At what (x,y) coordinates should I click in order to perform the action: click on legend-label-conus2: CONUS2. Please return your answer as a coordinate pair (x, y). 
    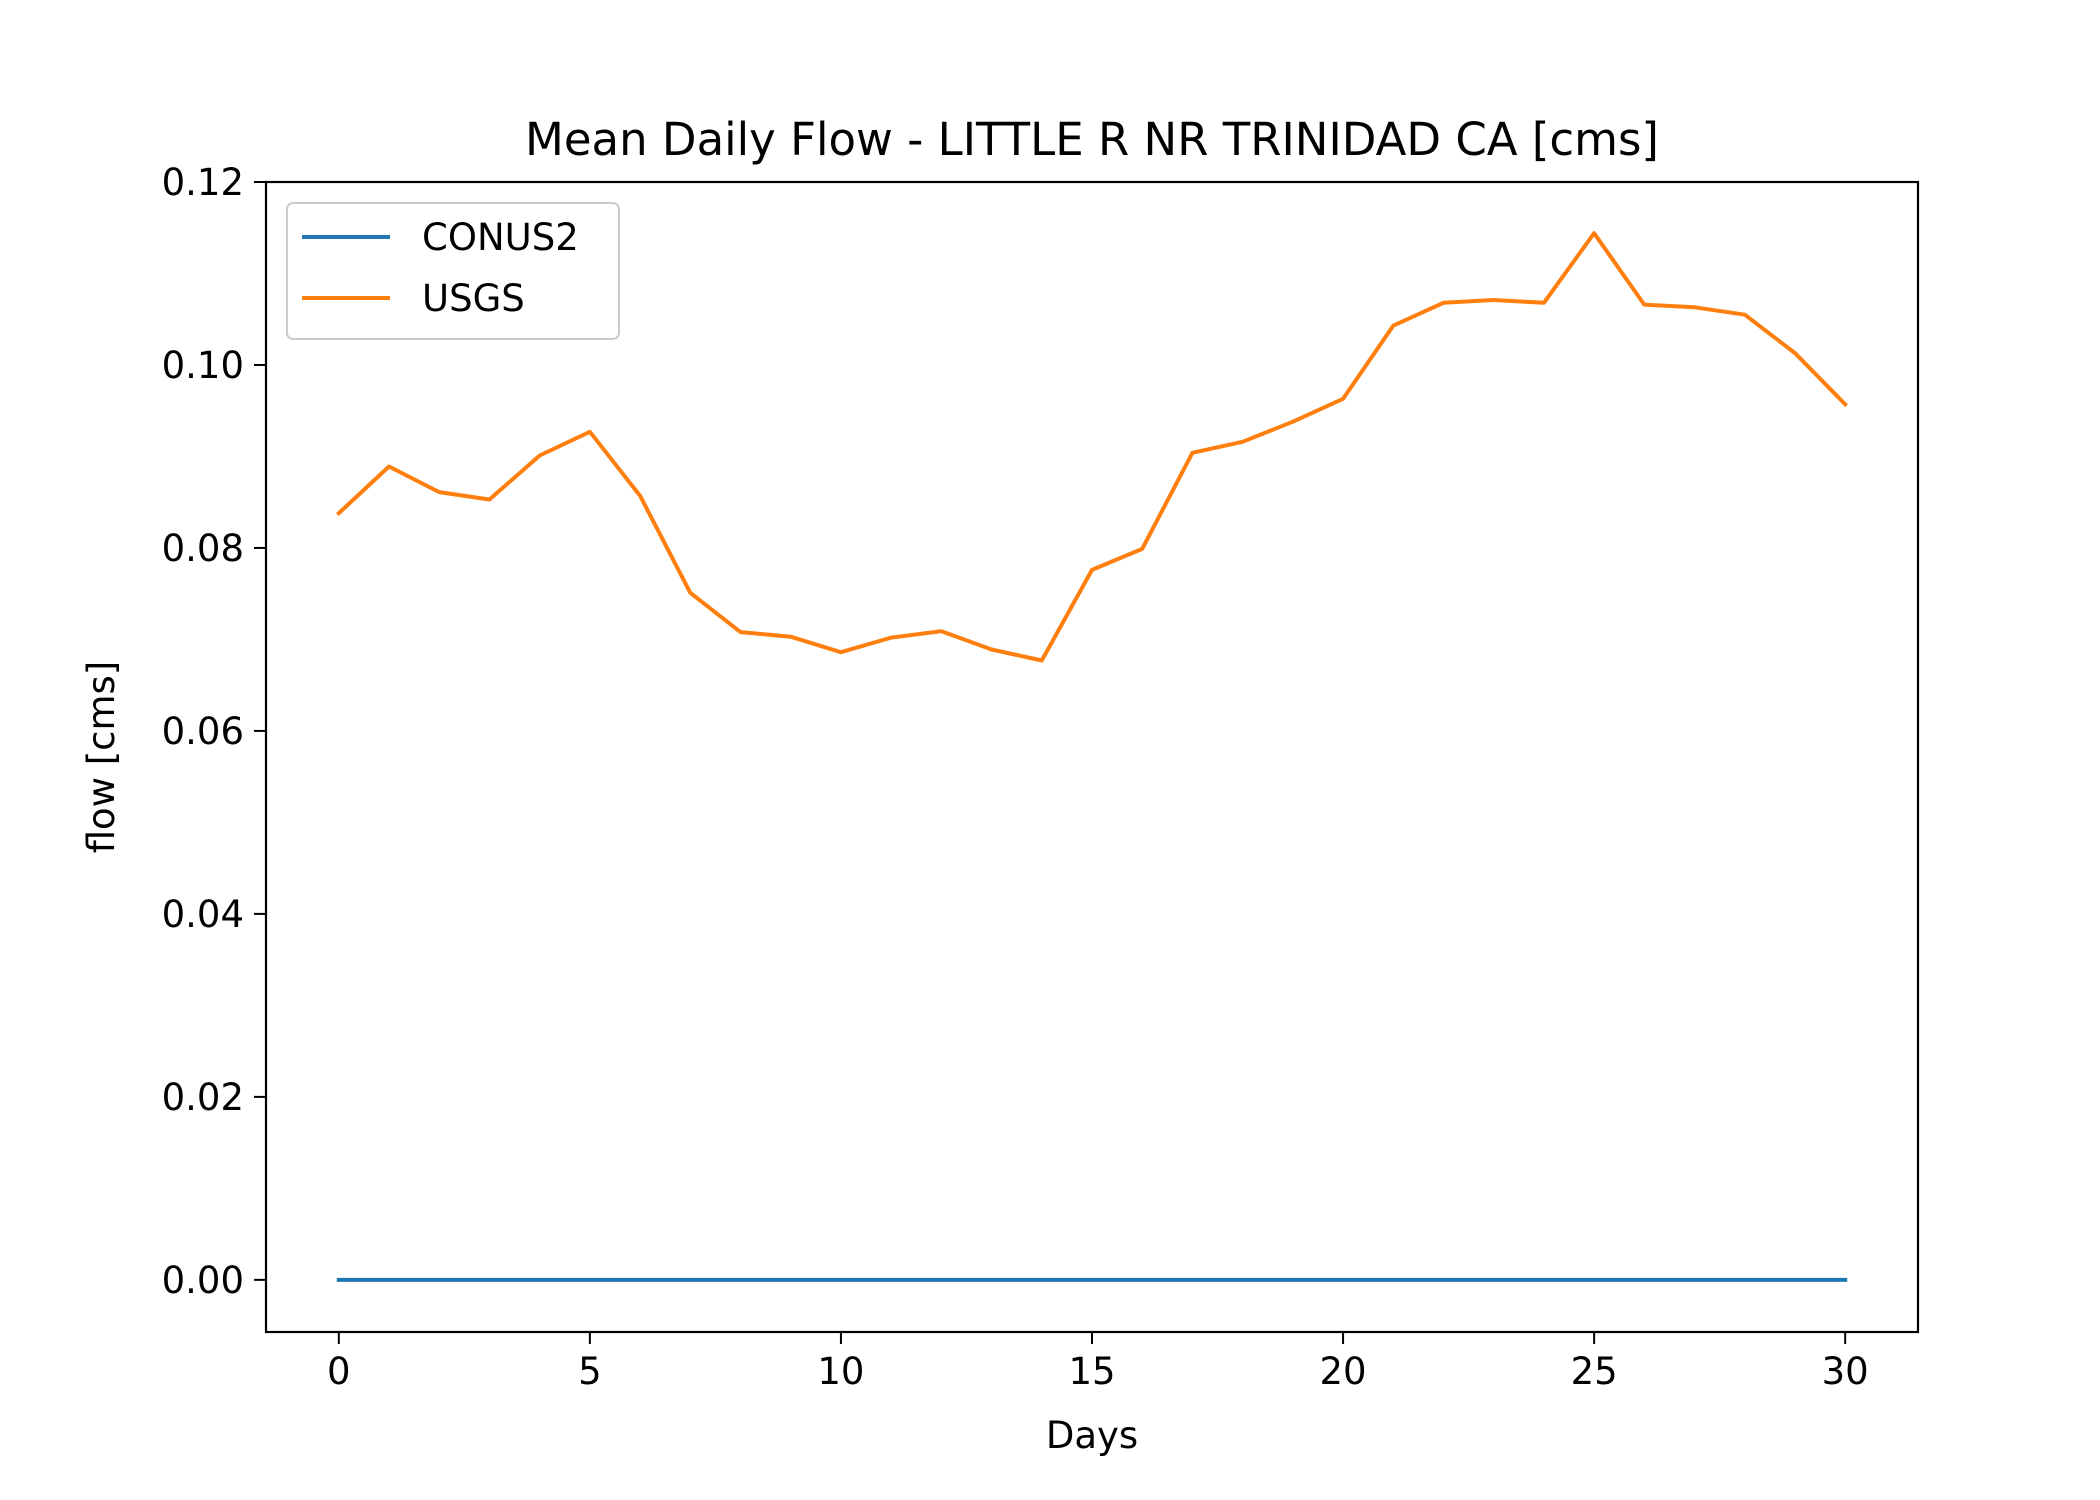
    Looking at the image, I should click on (500, 237).